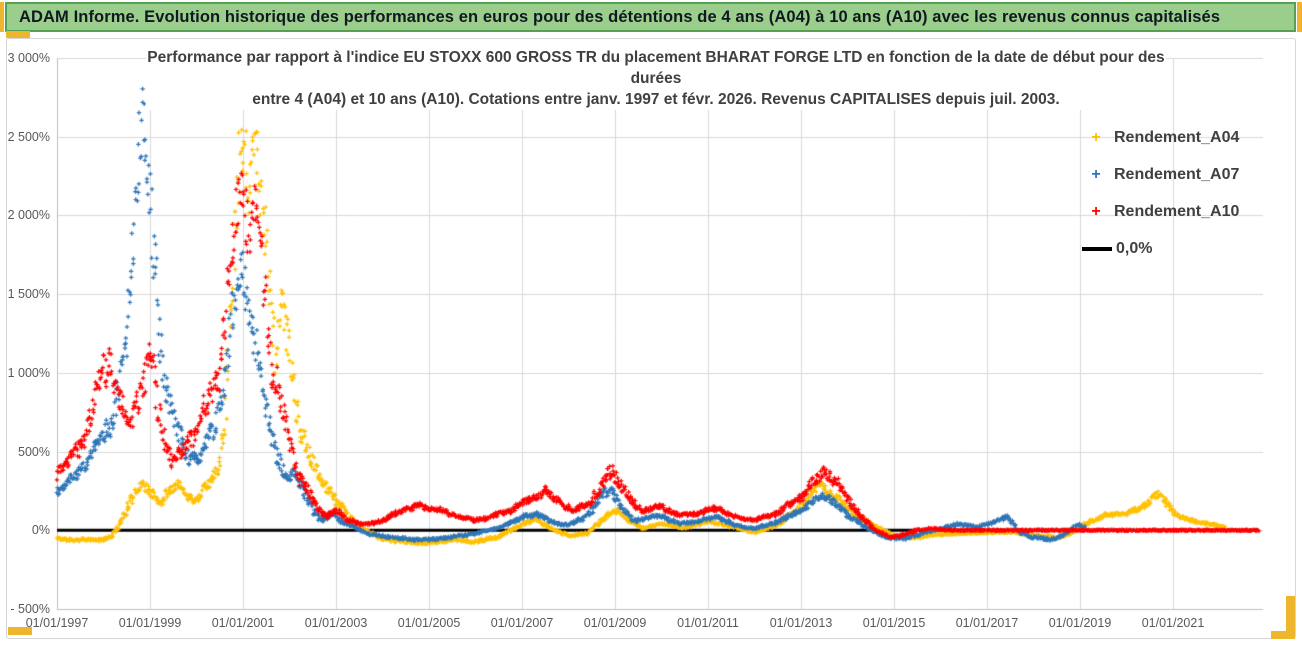 This screenshot has width=1302, height=647. Describe the element at coordinates (1160, 248) in the screenshot. I see `legend-item: 0,0%` at that location.